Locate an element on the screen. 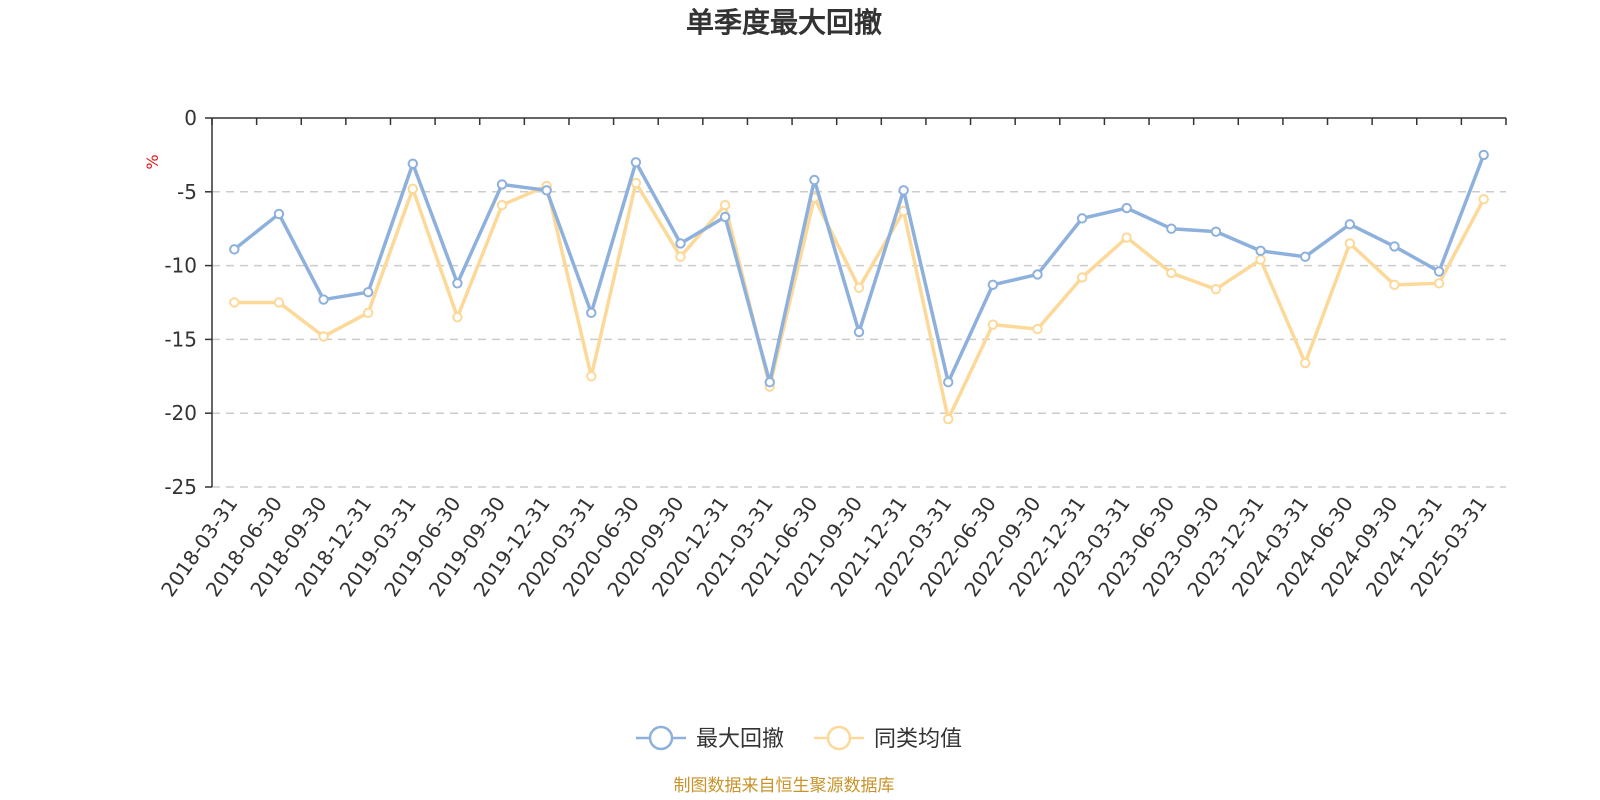 The image size is (1600, 800). chart-title: 单季度最大回撤 is located at coordinates (784, 22).